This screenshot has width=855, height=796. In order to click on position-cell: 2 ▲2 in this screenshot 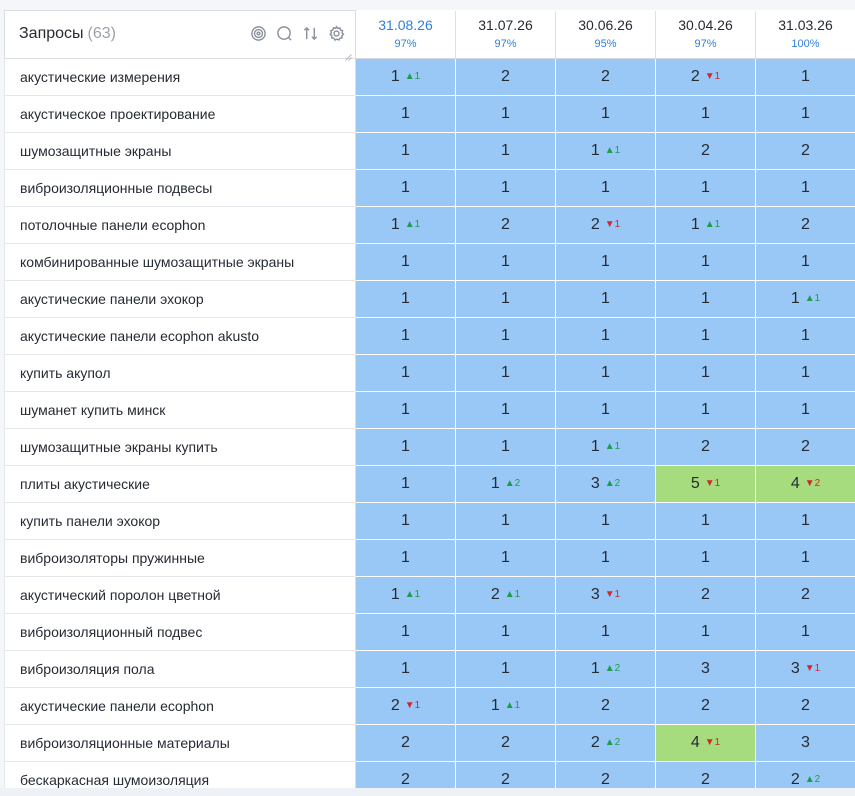, I will do `click(605, 743)`.